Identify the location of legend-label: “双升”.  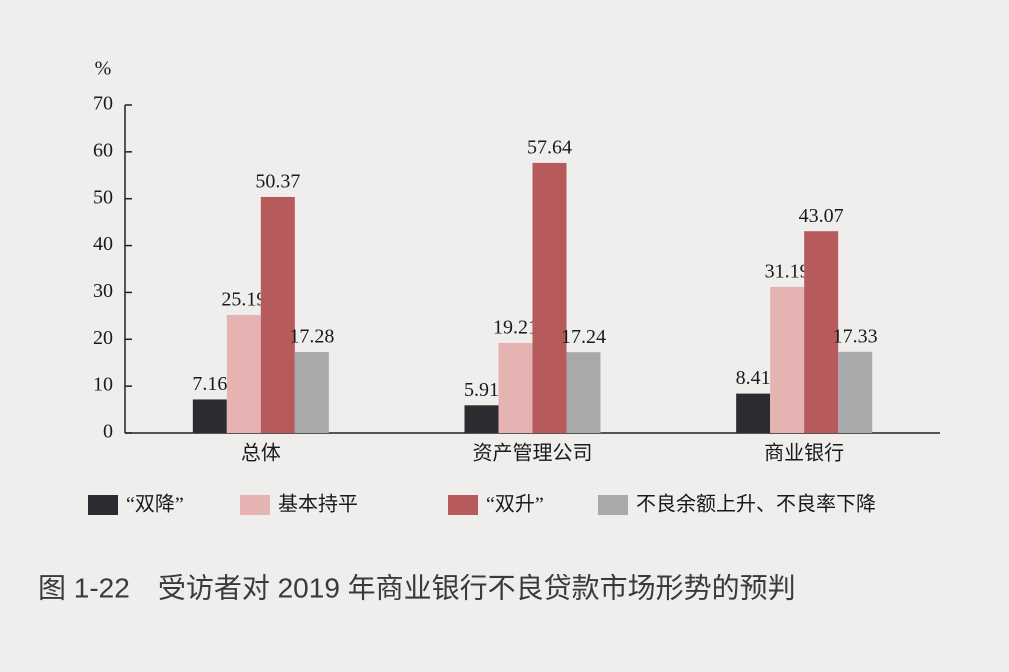
(515, 504).